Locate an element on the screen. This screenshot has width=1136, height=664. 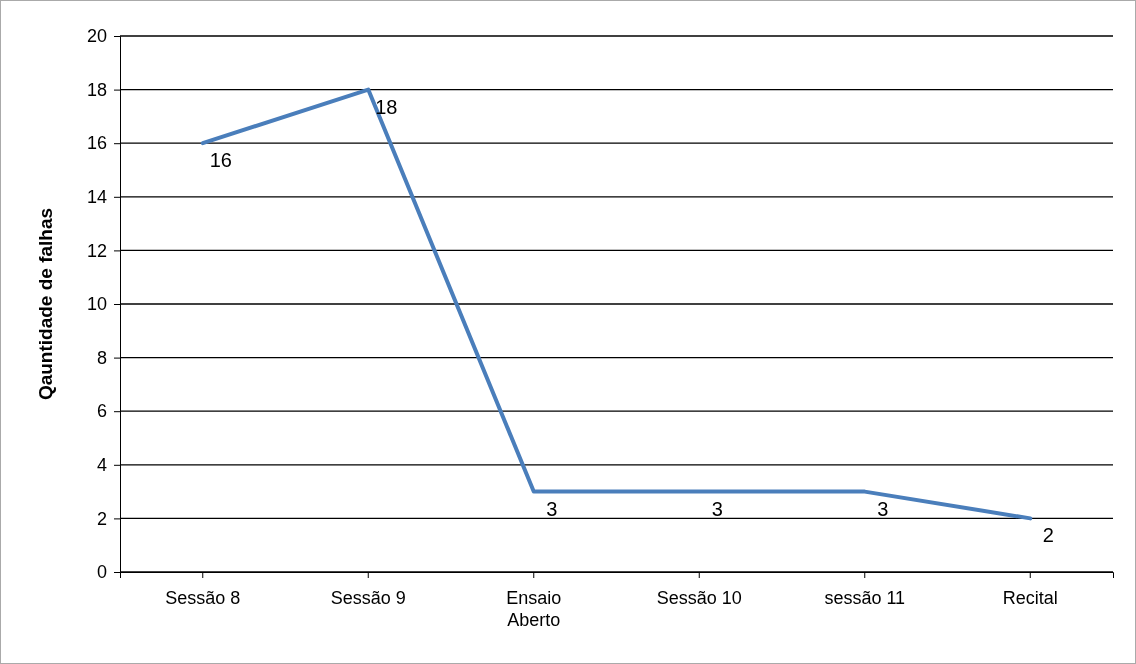
y-tick-label: 20 is located at coordinates (96, 36).